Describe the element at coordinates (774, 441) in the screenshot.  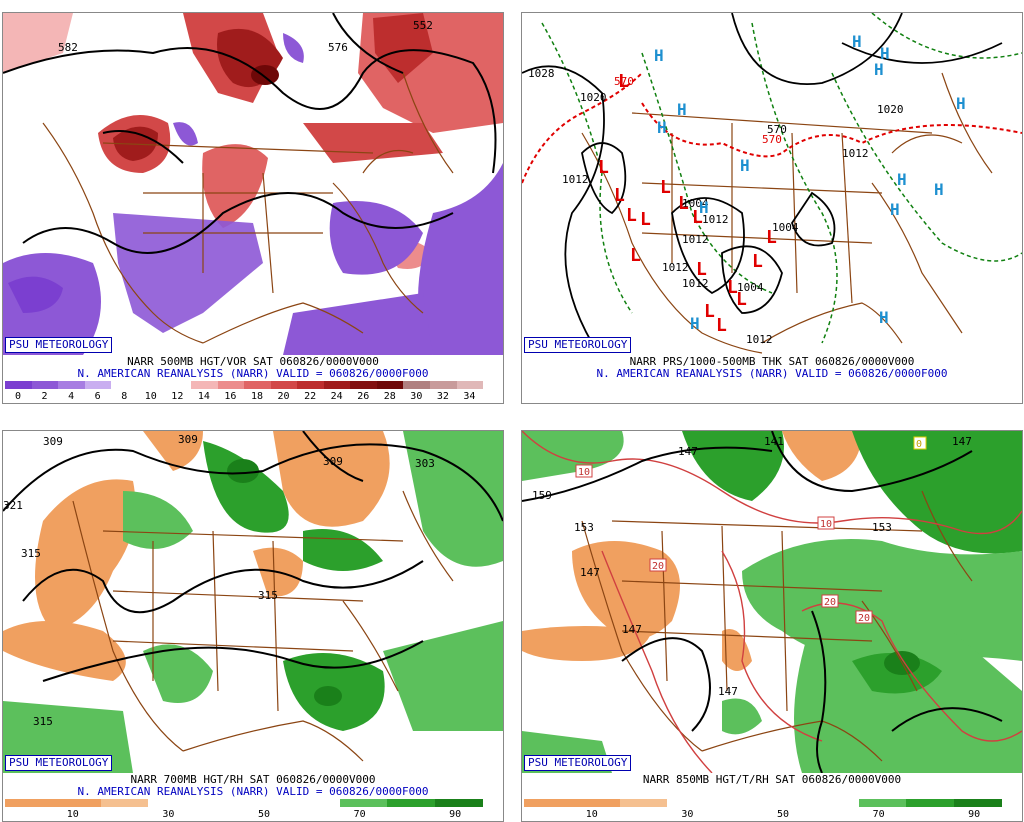
I see `contour-label: 141` at that location.